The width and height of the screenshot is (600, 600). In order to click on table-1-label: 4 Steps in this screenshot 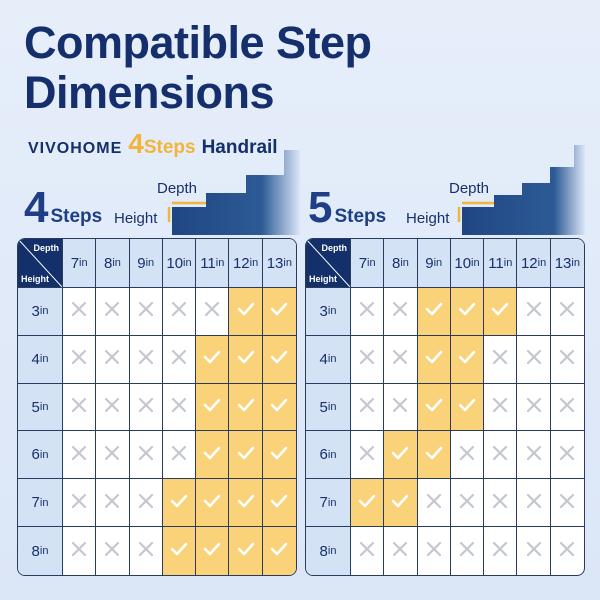, I will do `click(63, 207)`.